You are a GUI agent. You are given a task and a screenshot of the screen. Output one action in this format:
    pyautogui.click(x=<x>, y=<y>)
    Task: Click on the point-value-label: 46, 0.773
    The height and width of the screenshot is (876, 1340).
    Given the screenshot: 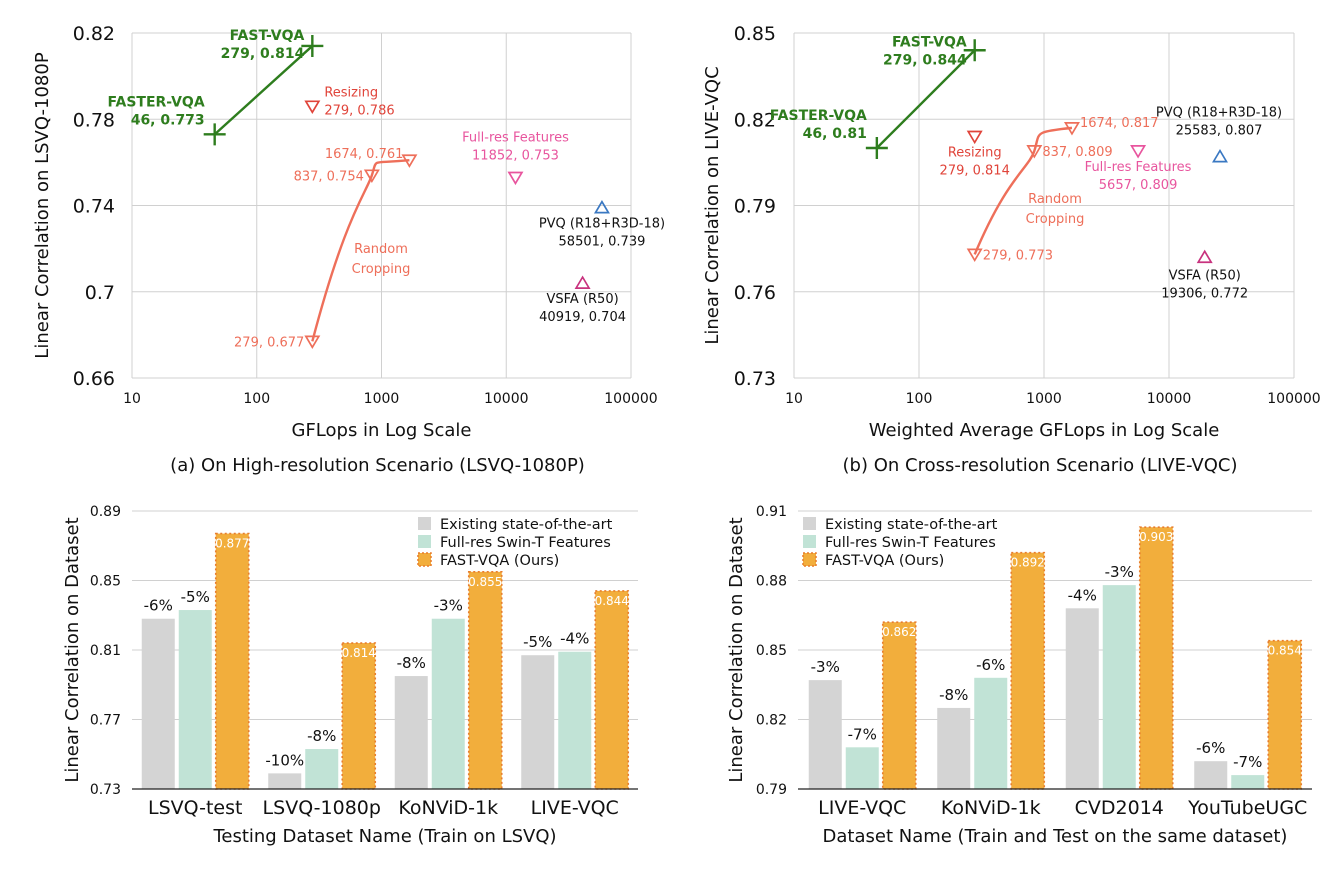 What is the action you would take?
    pyautogui.click(x=168, y=120)
    